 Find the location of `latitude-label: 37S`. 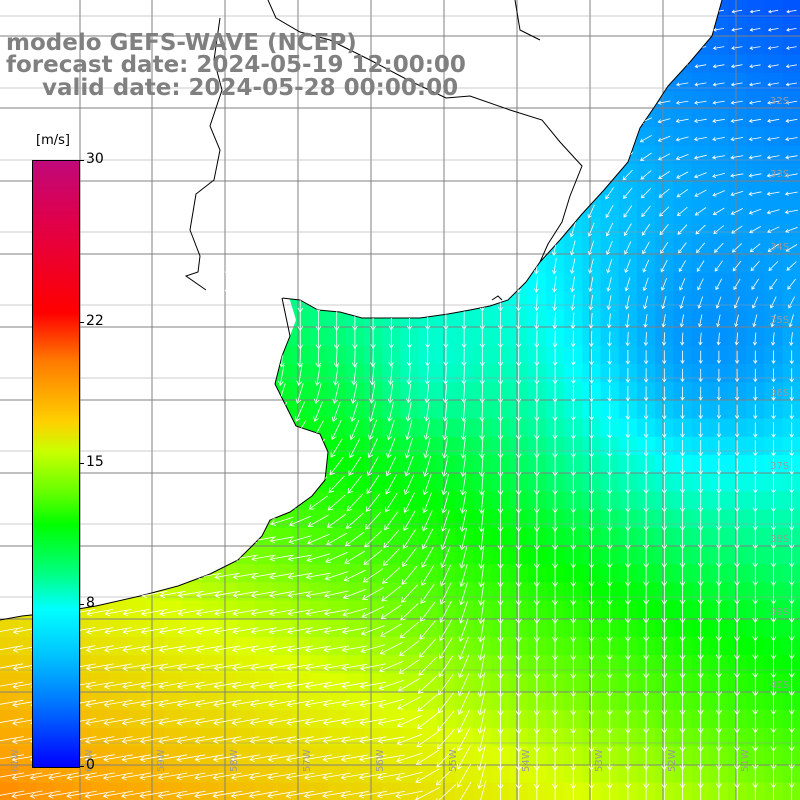

latitude-label: 37S is located at coordinates (779, 466).